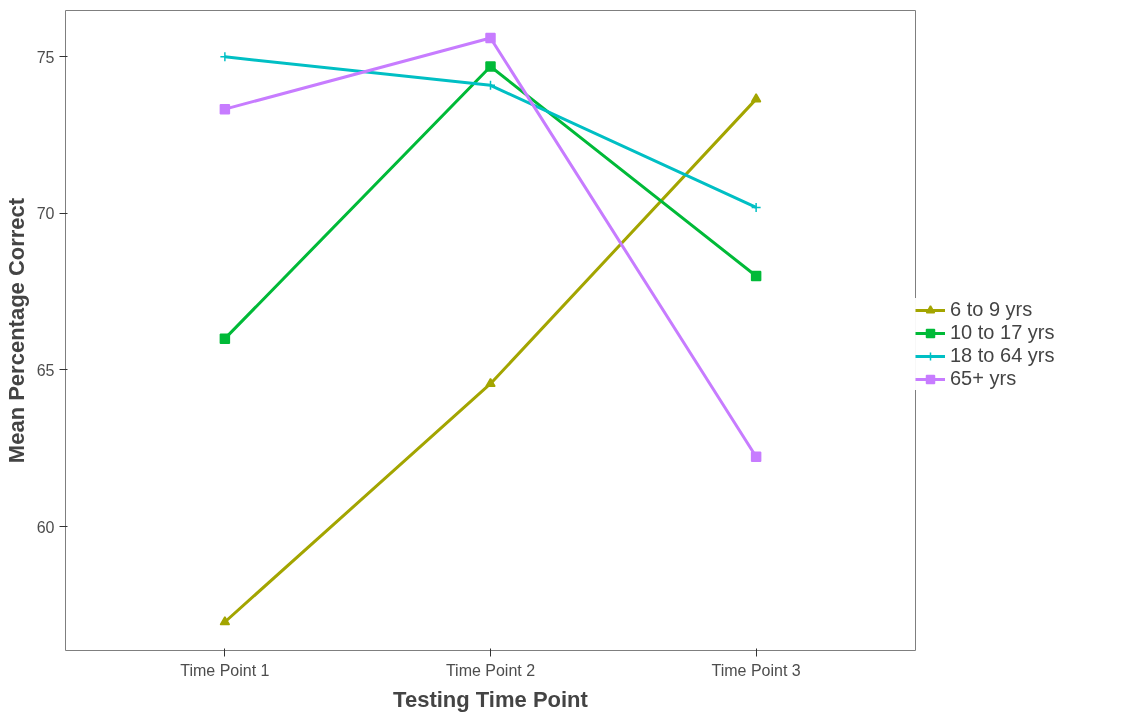 The width and height of the screenshot is (1141, 715). I want to click on x-tick-label: Time Point 2, so click(490, 670).